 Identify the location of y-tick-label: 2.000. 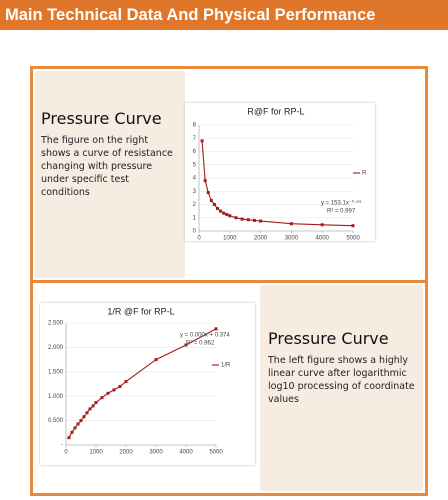
(56, 348).